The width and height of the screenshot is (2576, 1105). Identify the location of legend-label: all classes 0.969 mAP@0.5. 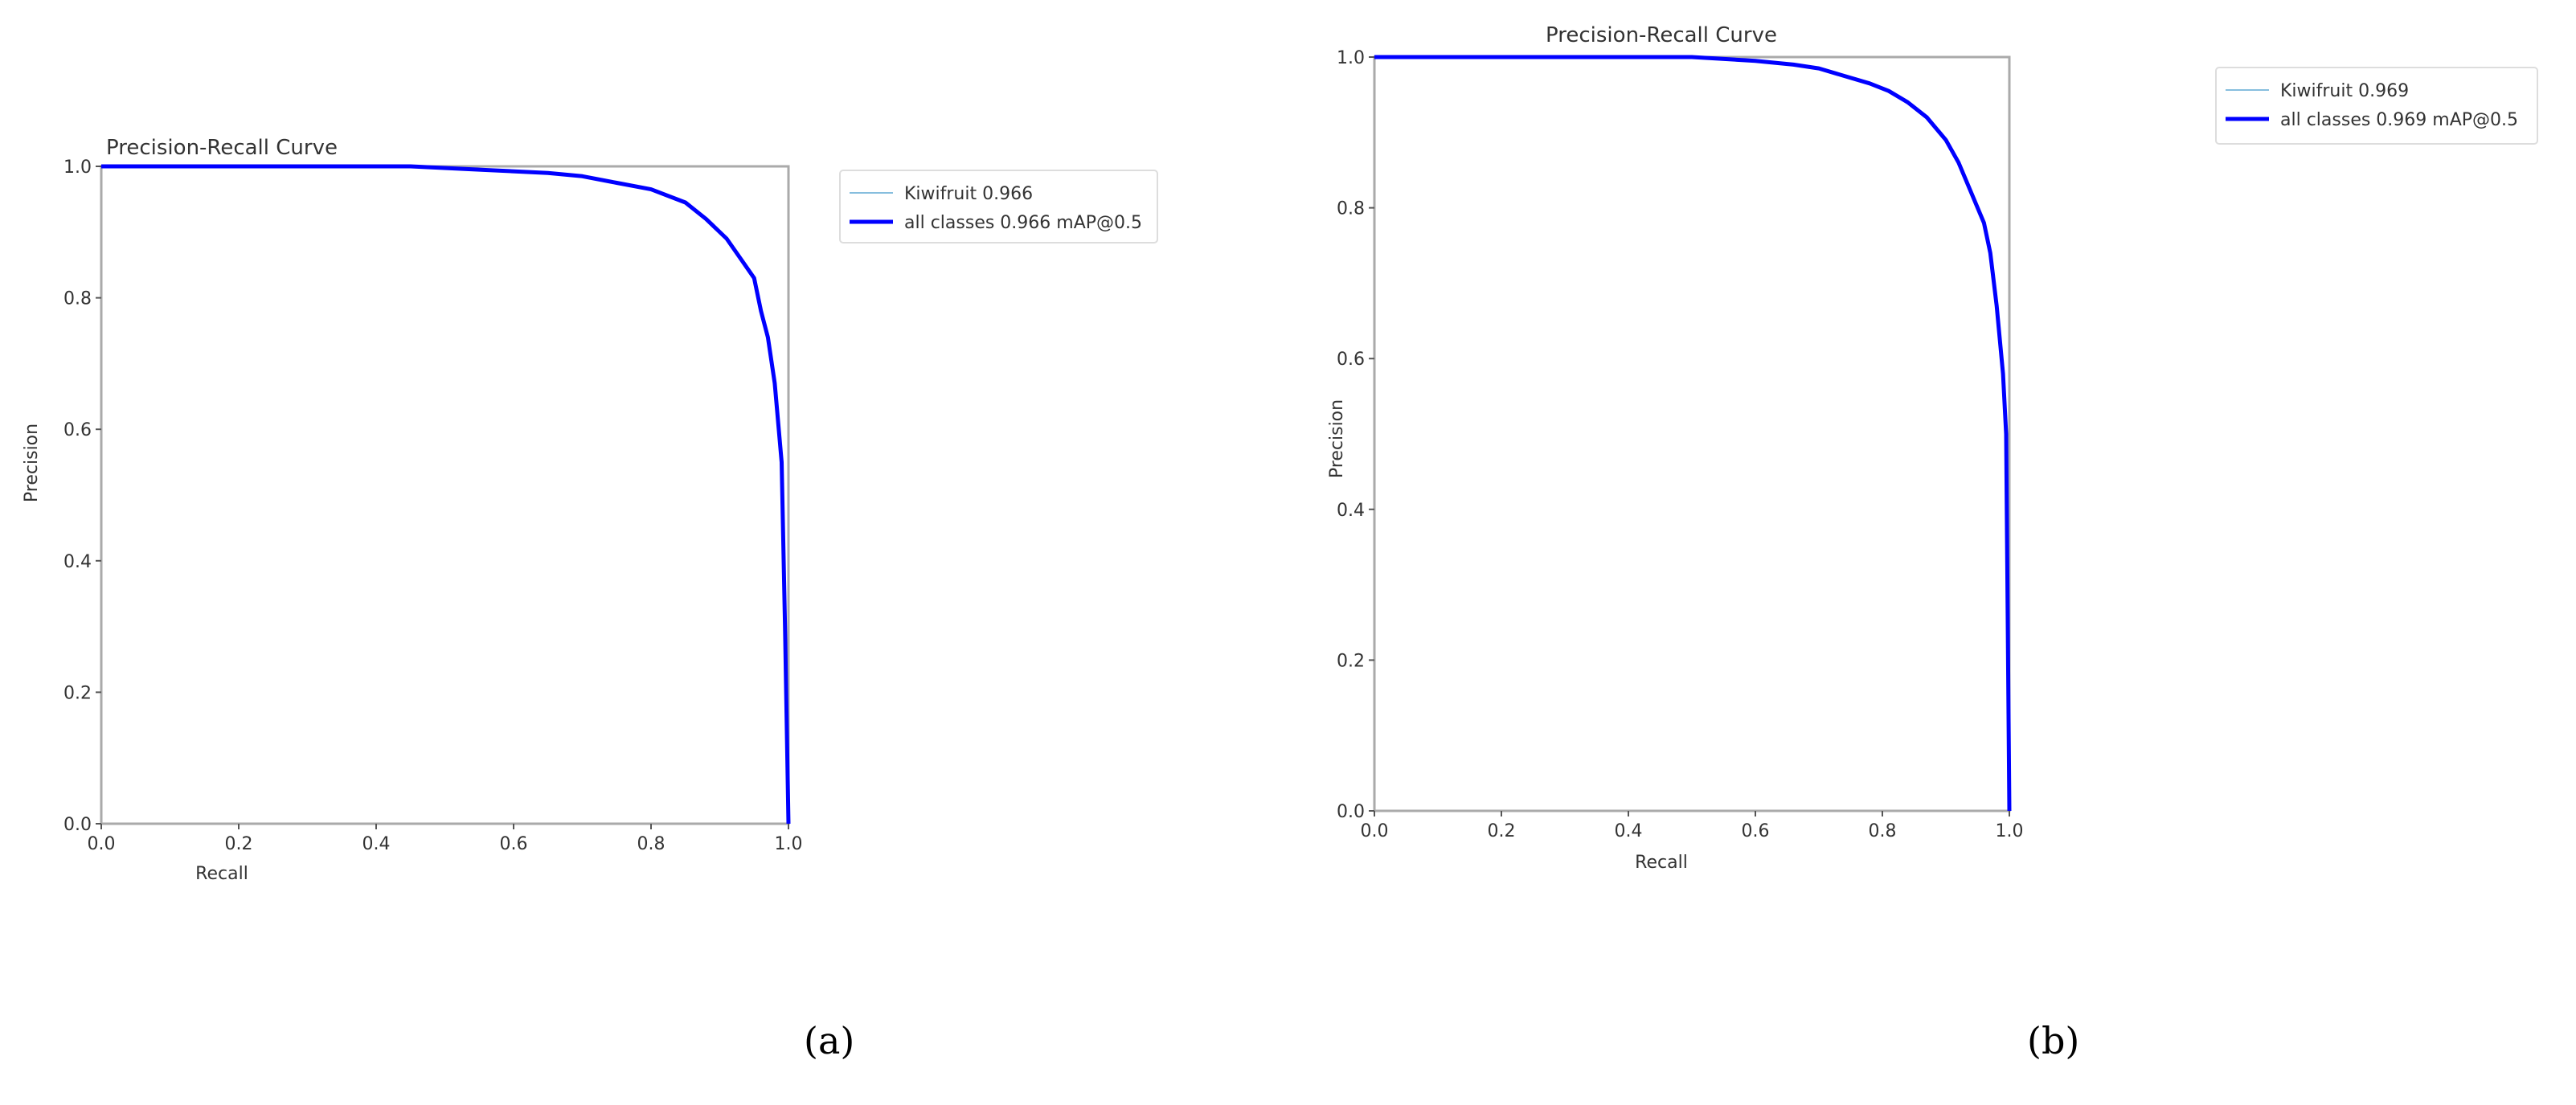
(2399, 120).